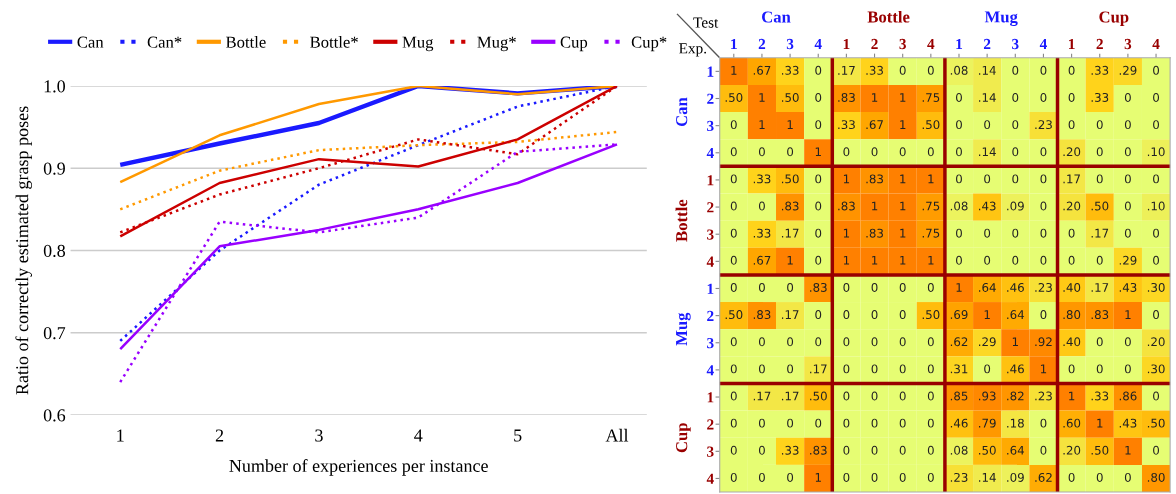 The width and height of the screenshot is (1176, 494). Describe the element at coordinates (959, 450) in the screenshot. I see `data-label: .08` at that location.